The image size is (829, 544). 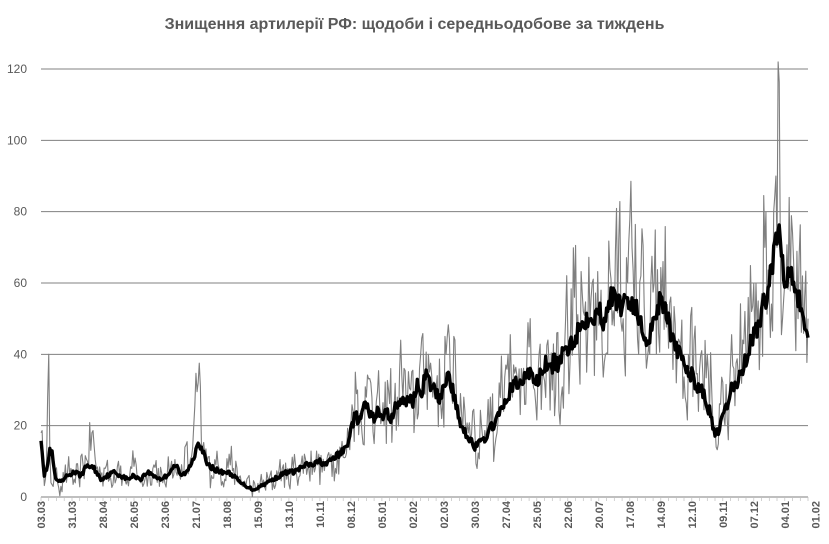 I want to click on y-tick-label: 40, so click(x=21, y=354).